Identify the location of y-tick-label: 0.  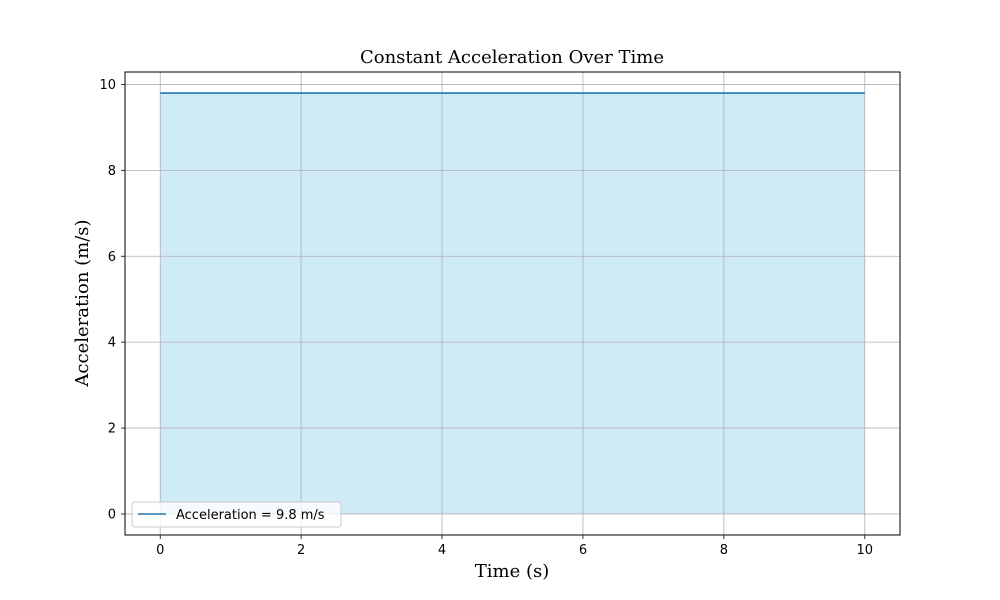
(112, 514).